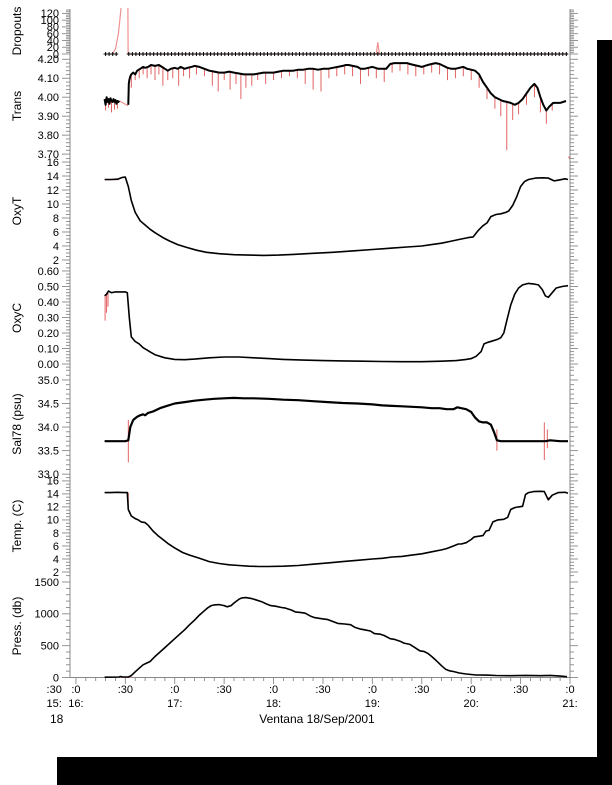  I want to click on y-labels-trans: 3.70 3.80 3.90 4.00 4.10 4.20, so click(48, 107).